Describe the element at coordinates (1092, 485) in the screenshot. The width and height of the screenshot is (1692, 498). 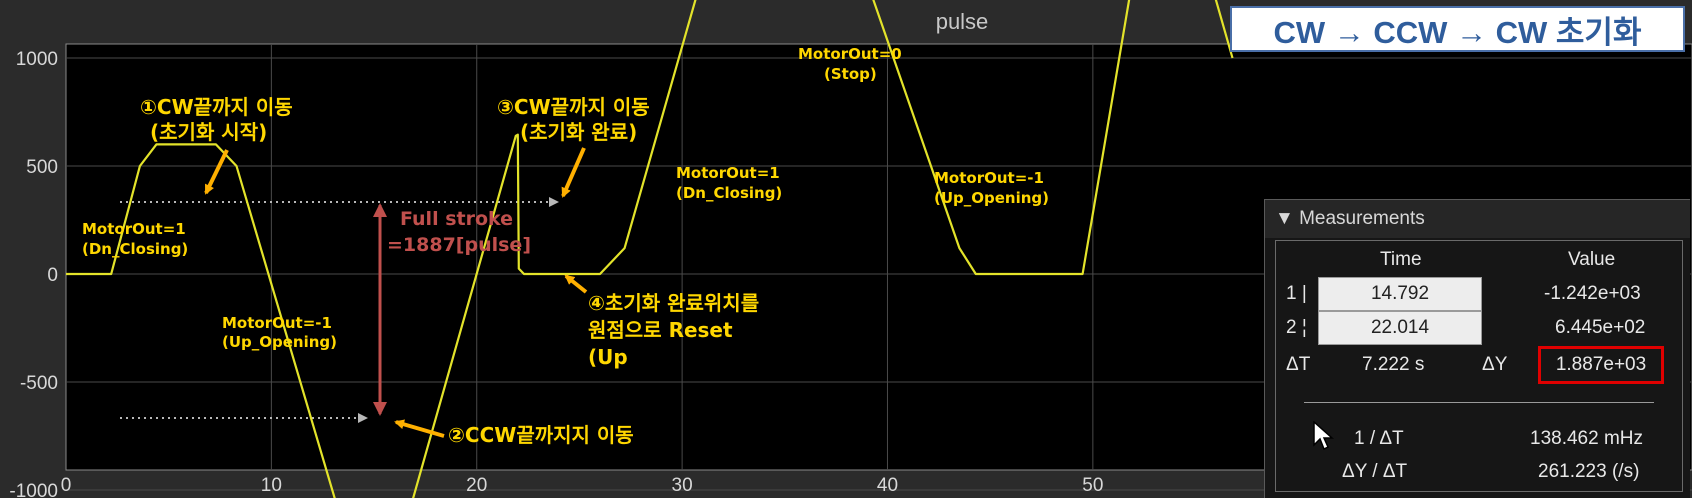
I see `x-tick-label: 50` at that location.